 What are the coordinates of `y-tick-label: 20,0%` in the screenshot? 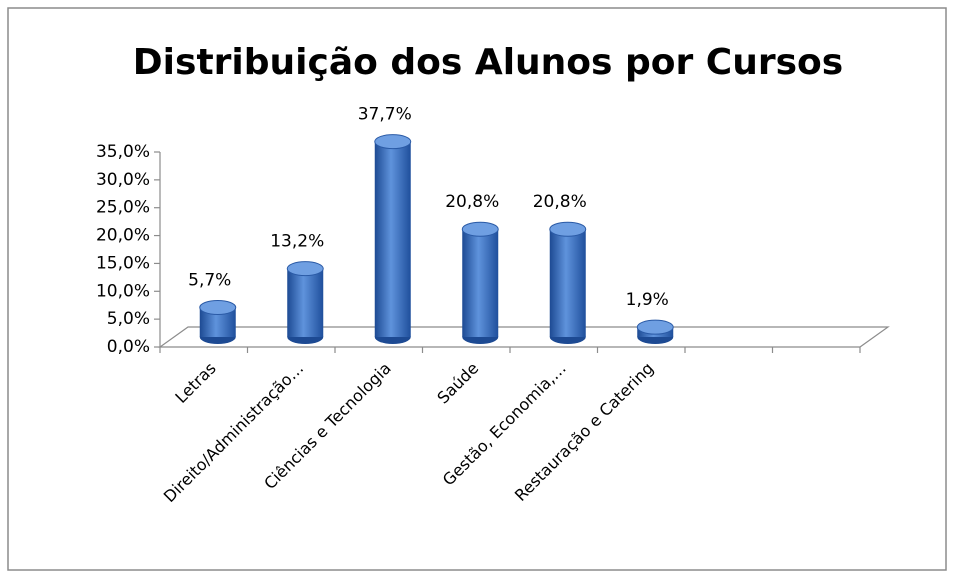 It's located at (123, 236).